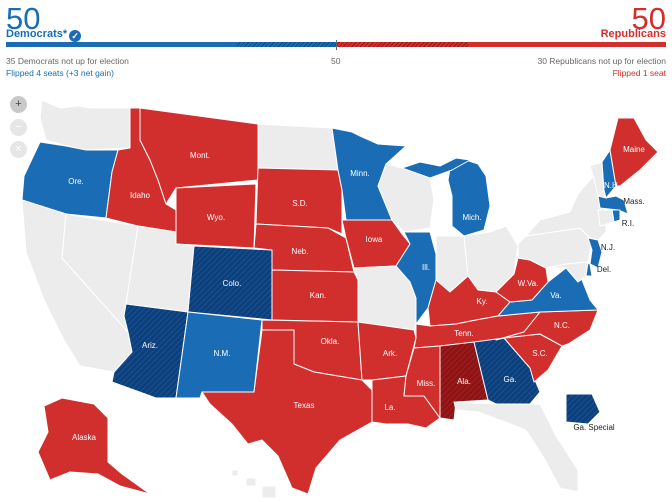 The image size is (672, 502). Describe the element at coordinates (436, 168) in the screenshot. I see `state-mi-upper` at that location.